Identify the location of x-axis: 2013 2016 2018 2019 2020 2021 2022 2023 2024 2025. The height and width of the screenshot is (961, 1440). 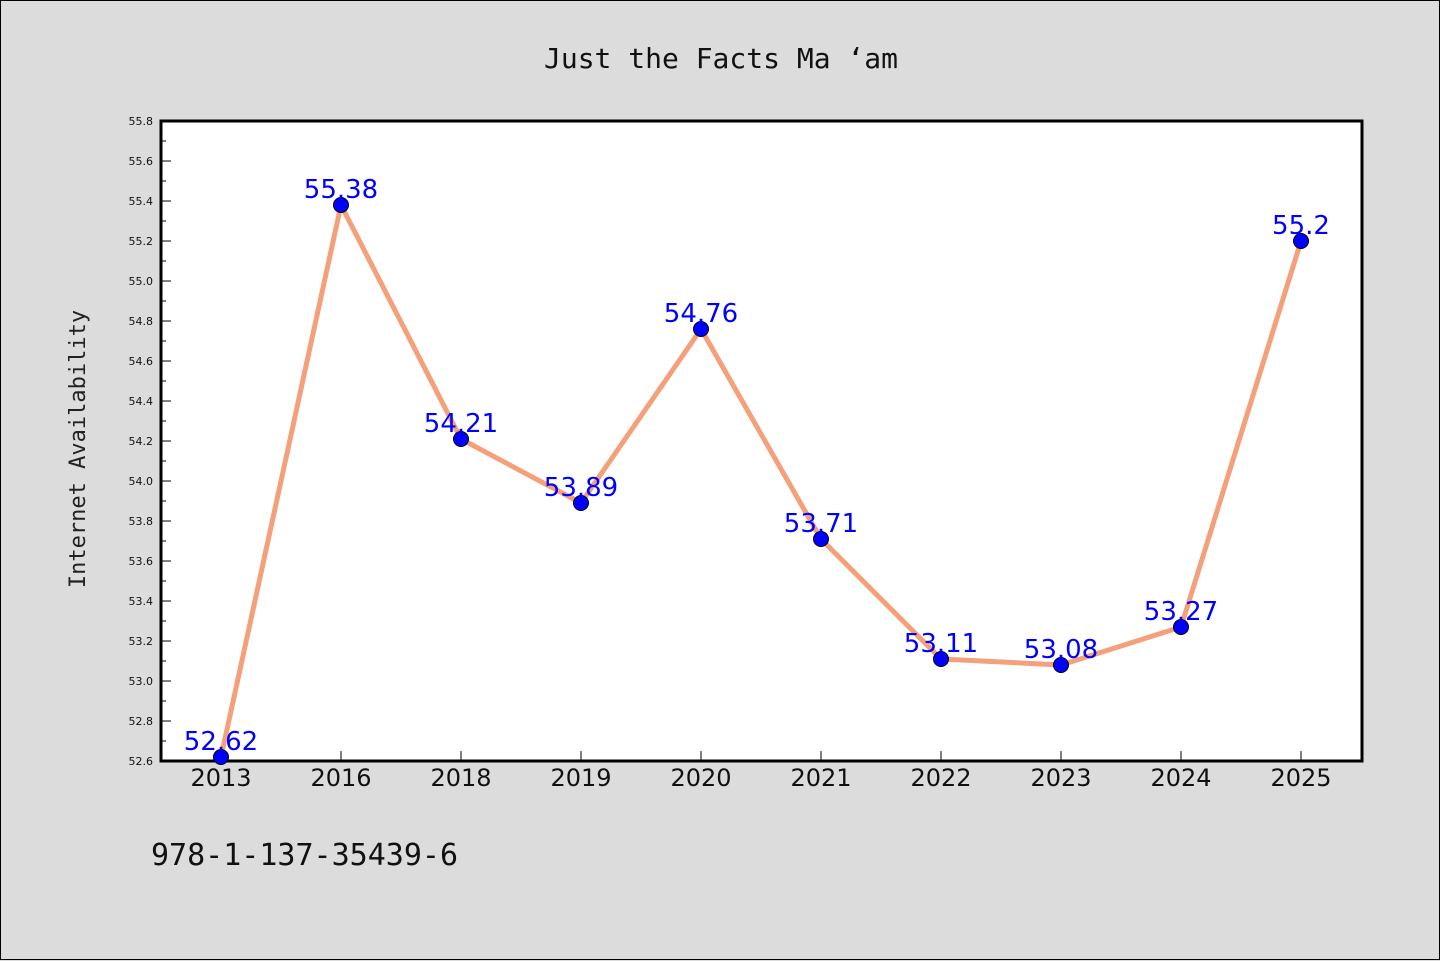
(761, 771).